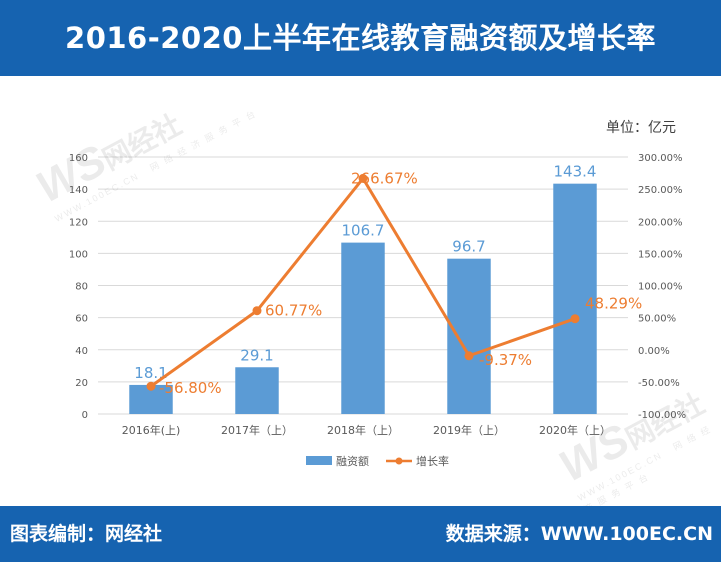 This screenshot has width=721, height=562. I want to click on x-tick-label: 2018年（上）, so click(363, 430).